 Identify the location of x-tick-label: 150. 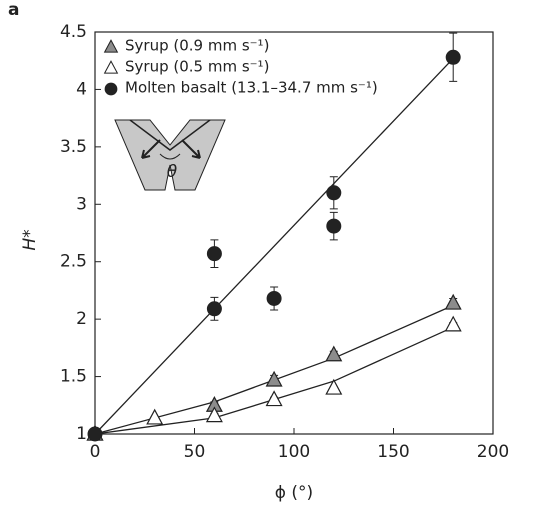
(393, 452).